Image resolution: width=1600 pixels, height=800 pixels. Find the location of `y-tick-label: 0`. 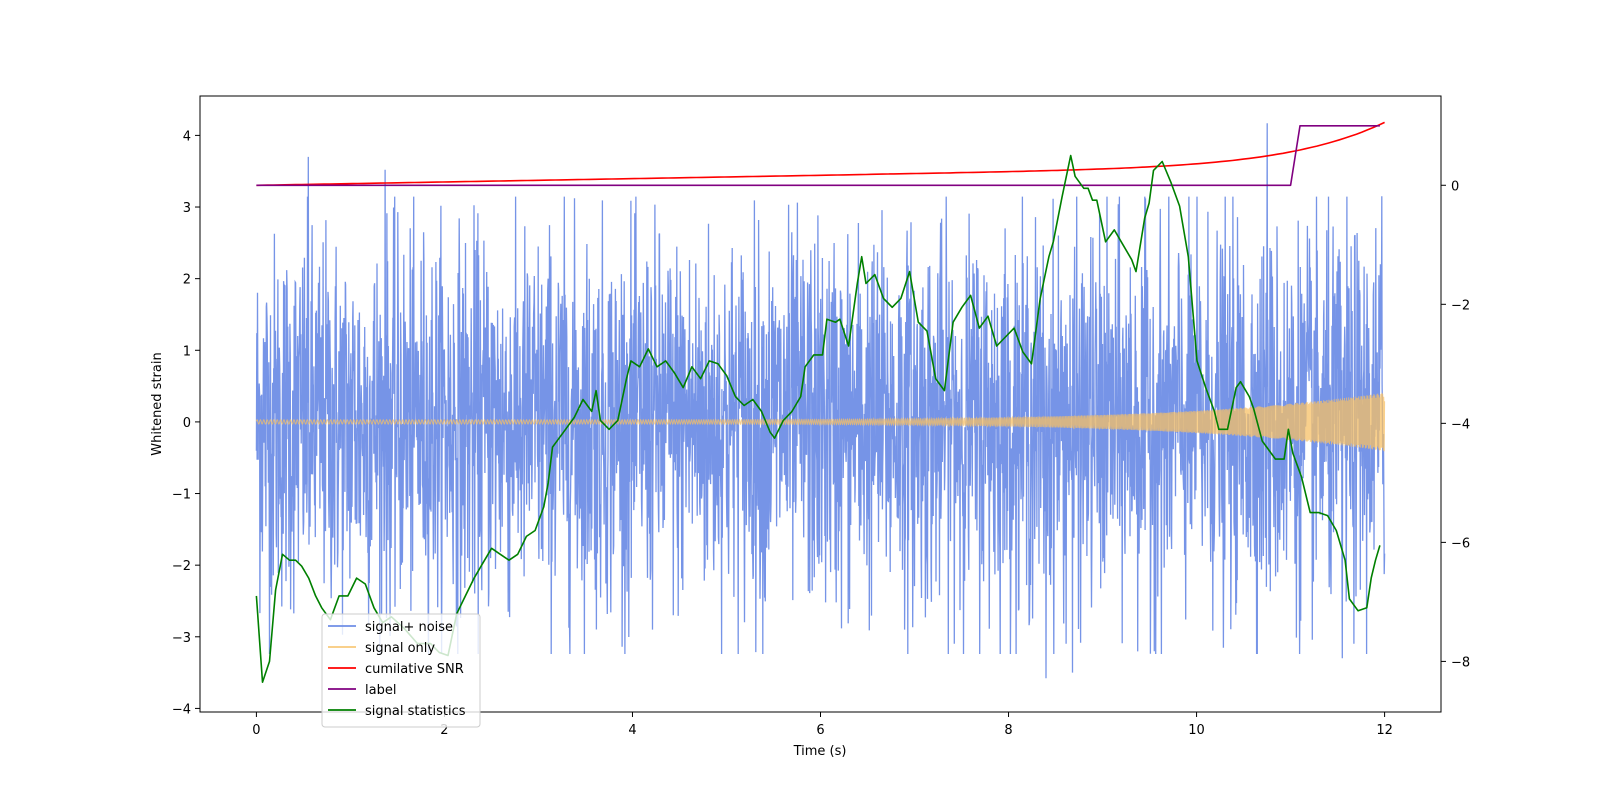

y-tick-label: 0 is located at coordinates (187, 423).